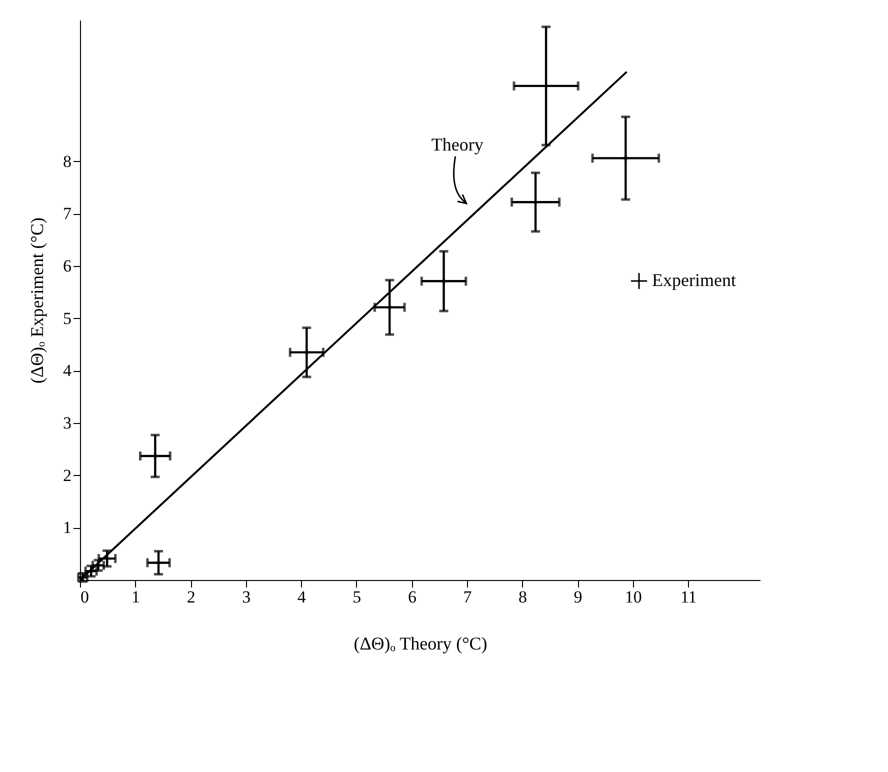 The height and width of the screenshot is (772, 888). I want to click on annotation: Theory, so click(457, 144).